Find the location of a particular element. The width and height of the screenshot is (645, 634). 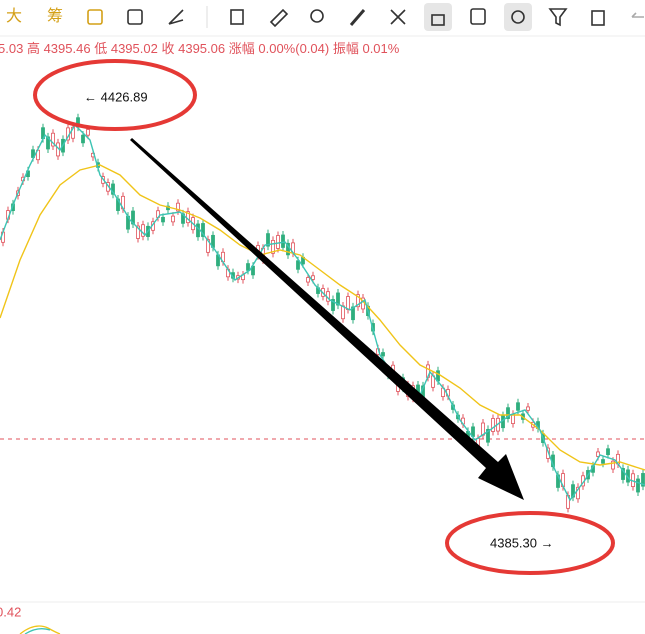

info-value: 5.03 is located at coordinates (11, 48).